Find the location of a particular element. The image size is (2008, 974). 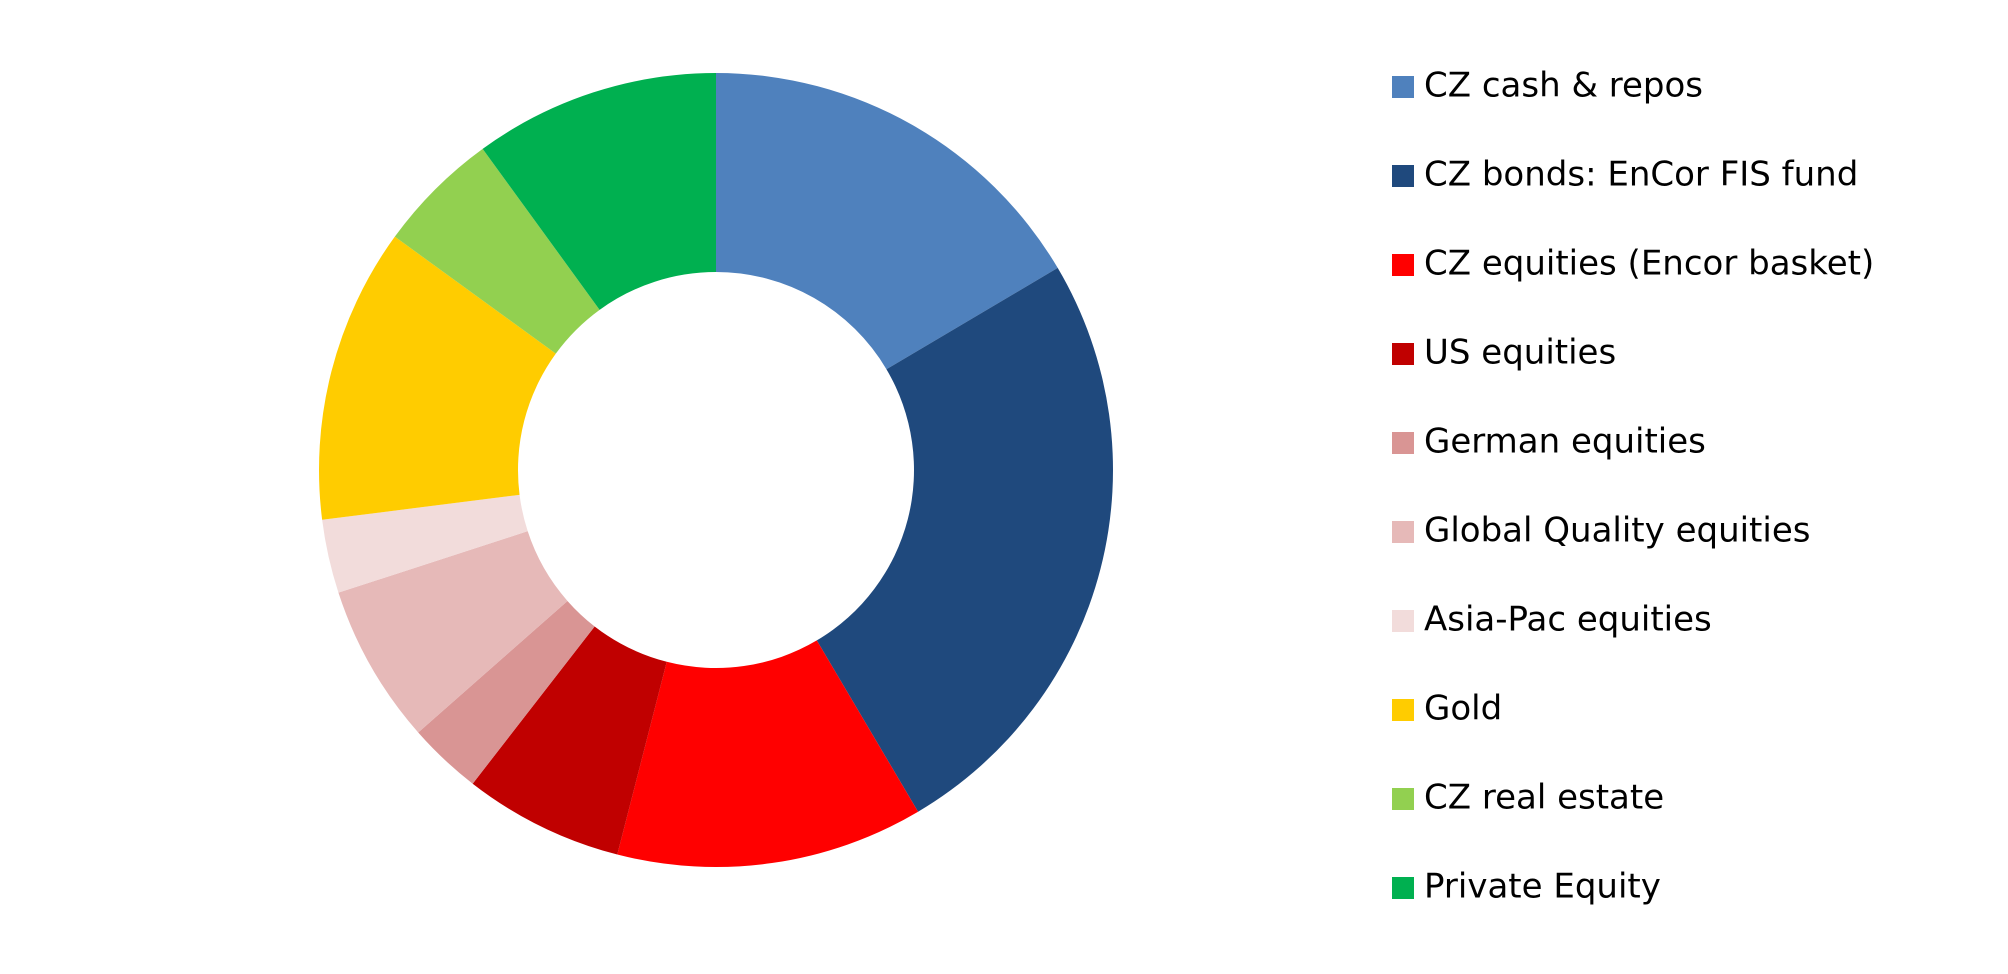

legend-label: German equities is located at coordinates (1565, 442).